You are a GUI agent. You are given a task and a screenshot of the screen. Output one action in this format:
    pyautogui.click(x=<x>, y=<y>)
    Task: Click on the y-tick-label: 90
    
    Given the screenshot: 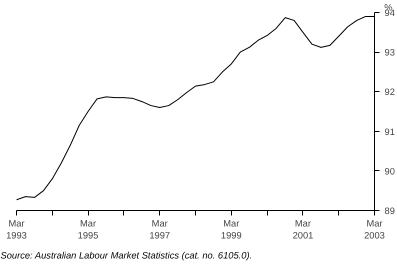 What is the action you would take?
    pyautogui.click(x=389, y=171)
    